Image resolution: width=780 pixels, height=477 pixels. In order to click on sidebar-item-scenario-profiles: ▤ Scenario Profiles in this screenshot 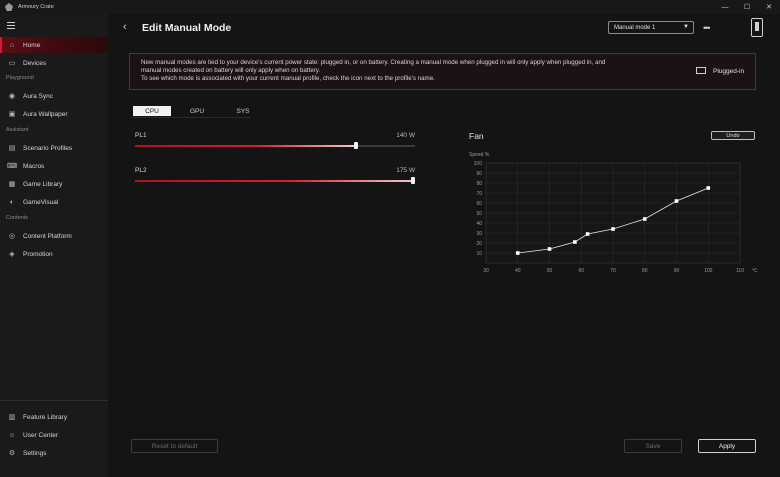, I will do `click(54, 148)`.